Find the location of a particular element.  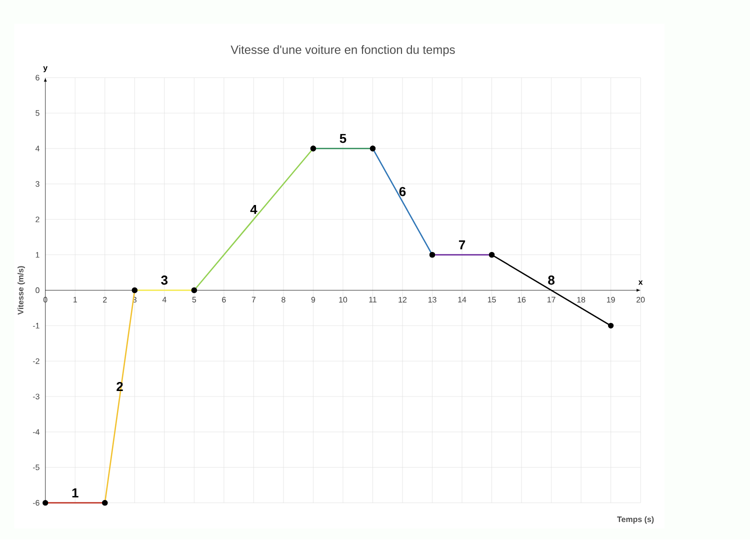

annotation: 4 is located at coordinates (254, 209).